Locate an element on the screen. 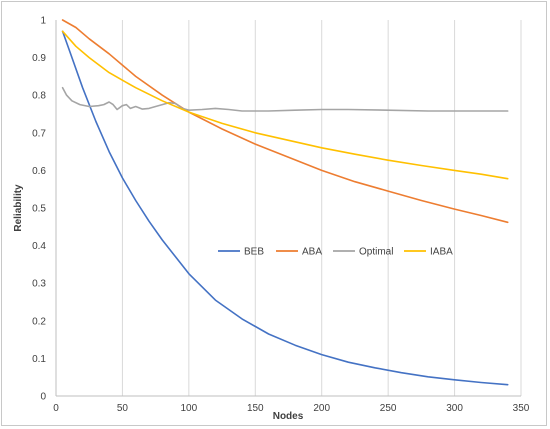 The image size is (550, 429). legend-label-iaba: IABA is located at coordinates (441, 252).